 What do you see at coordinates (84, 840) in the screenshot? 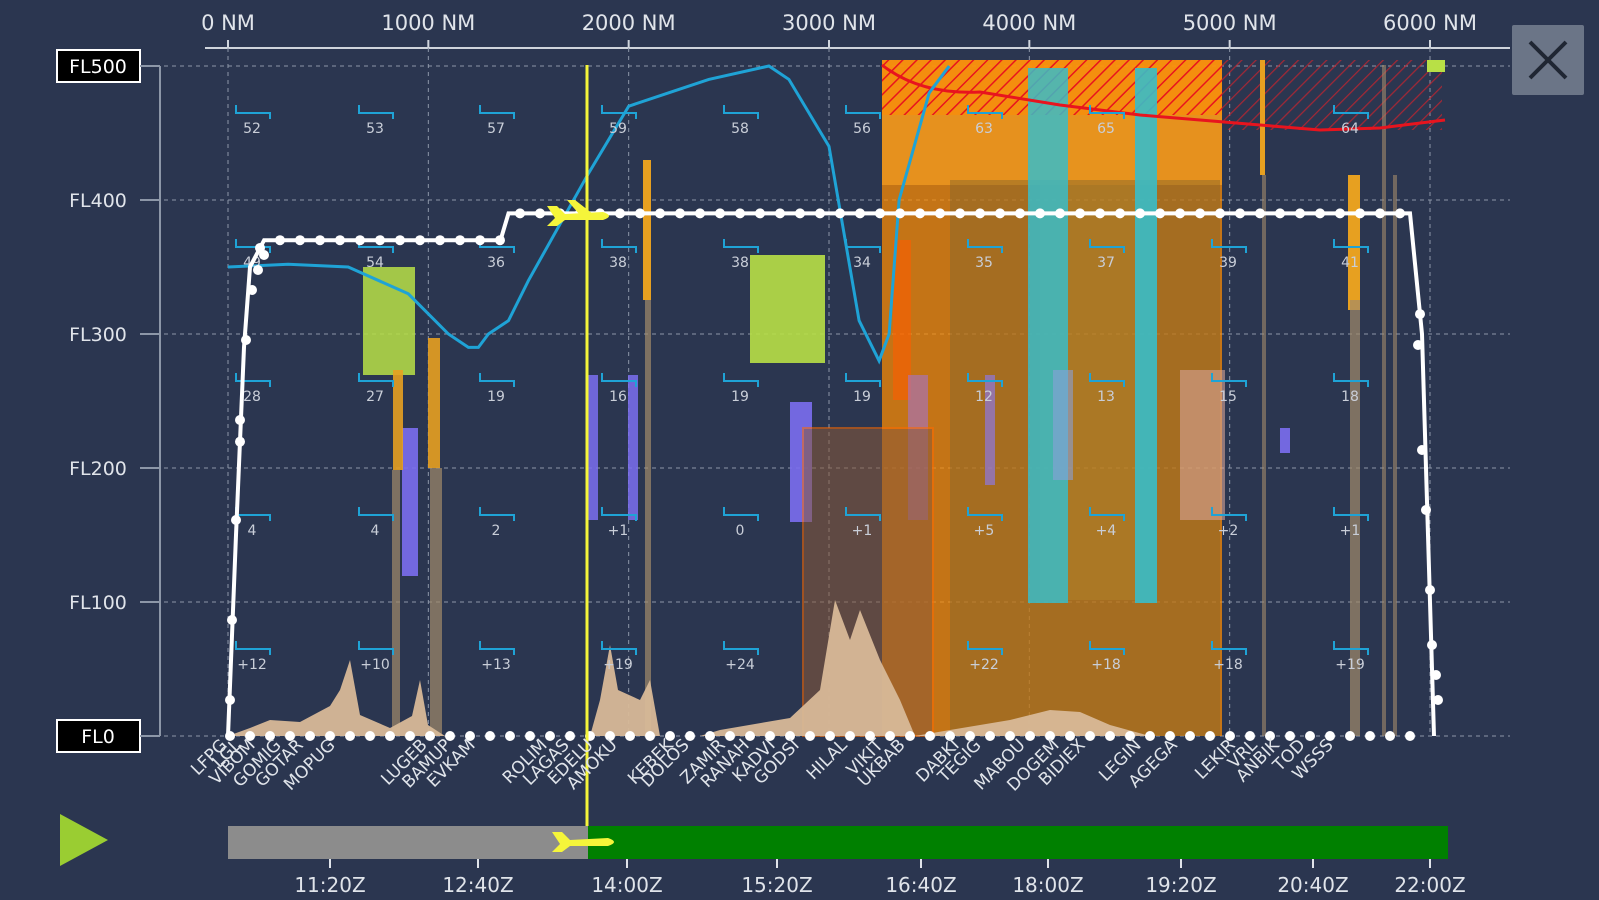
I see `play-button` at bounding box center [84, 840].